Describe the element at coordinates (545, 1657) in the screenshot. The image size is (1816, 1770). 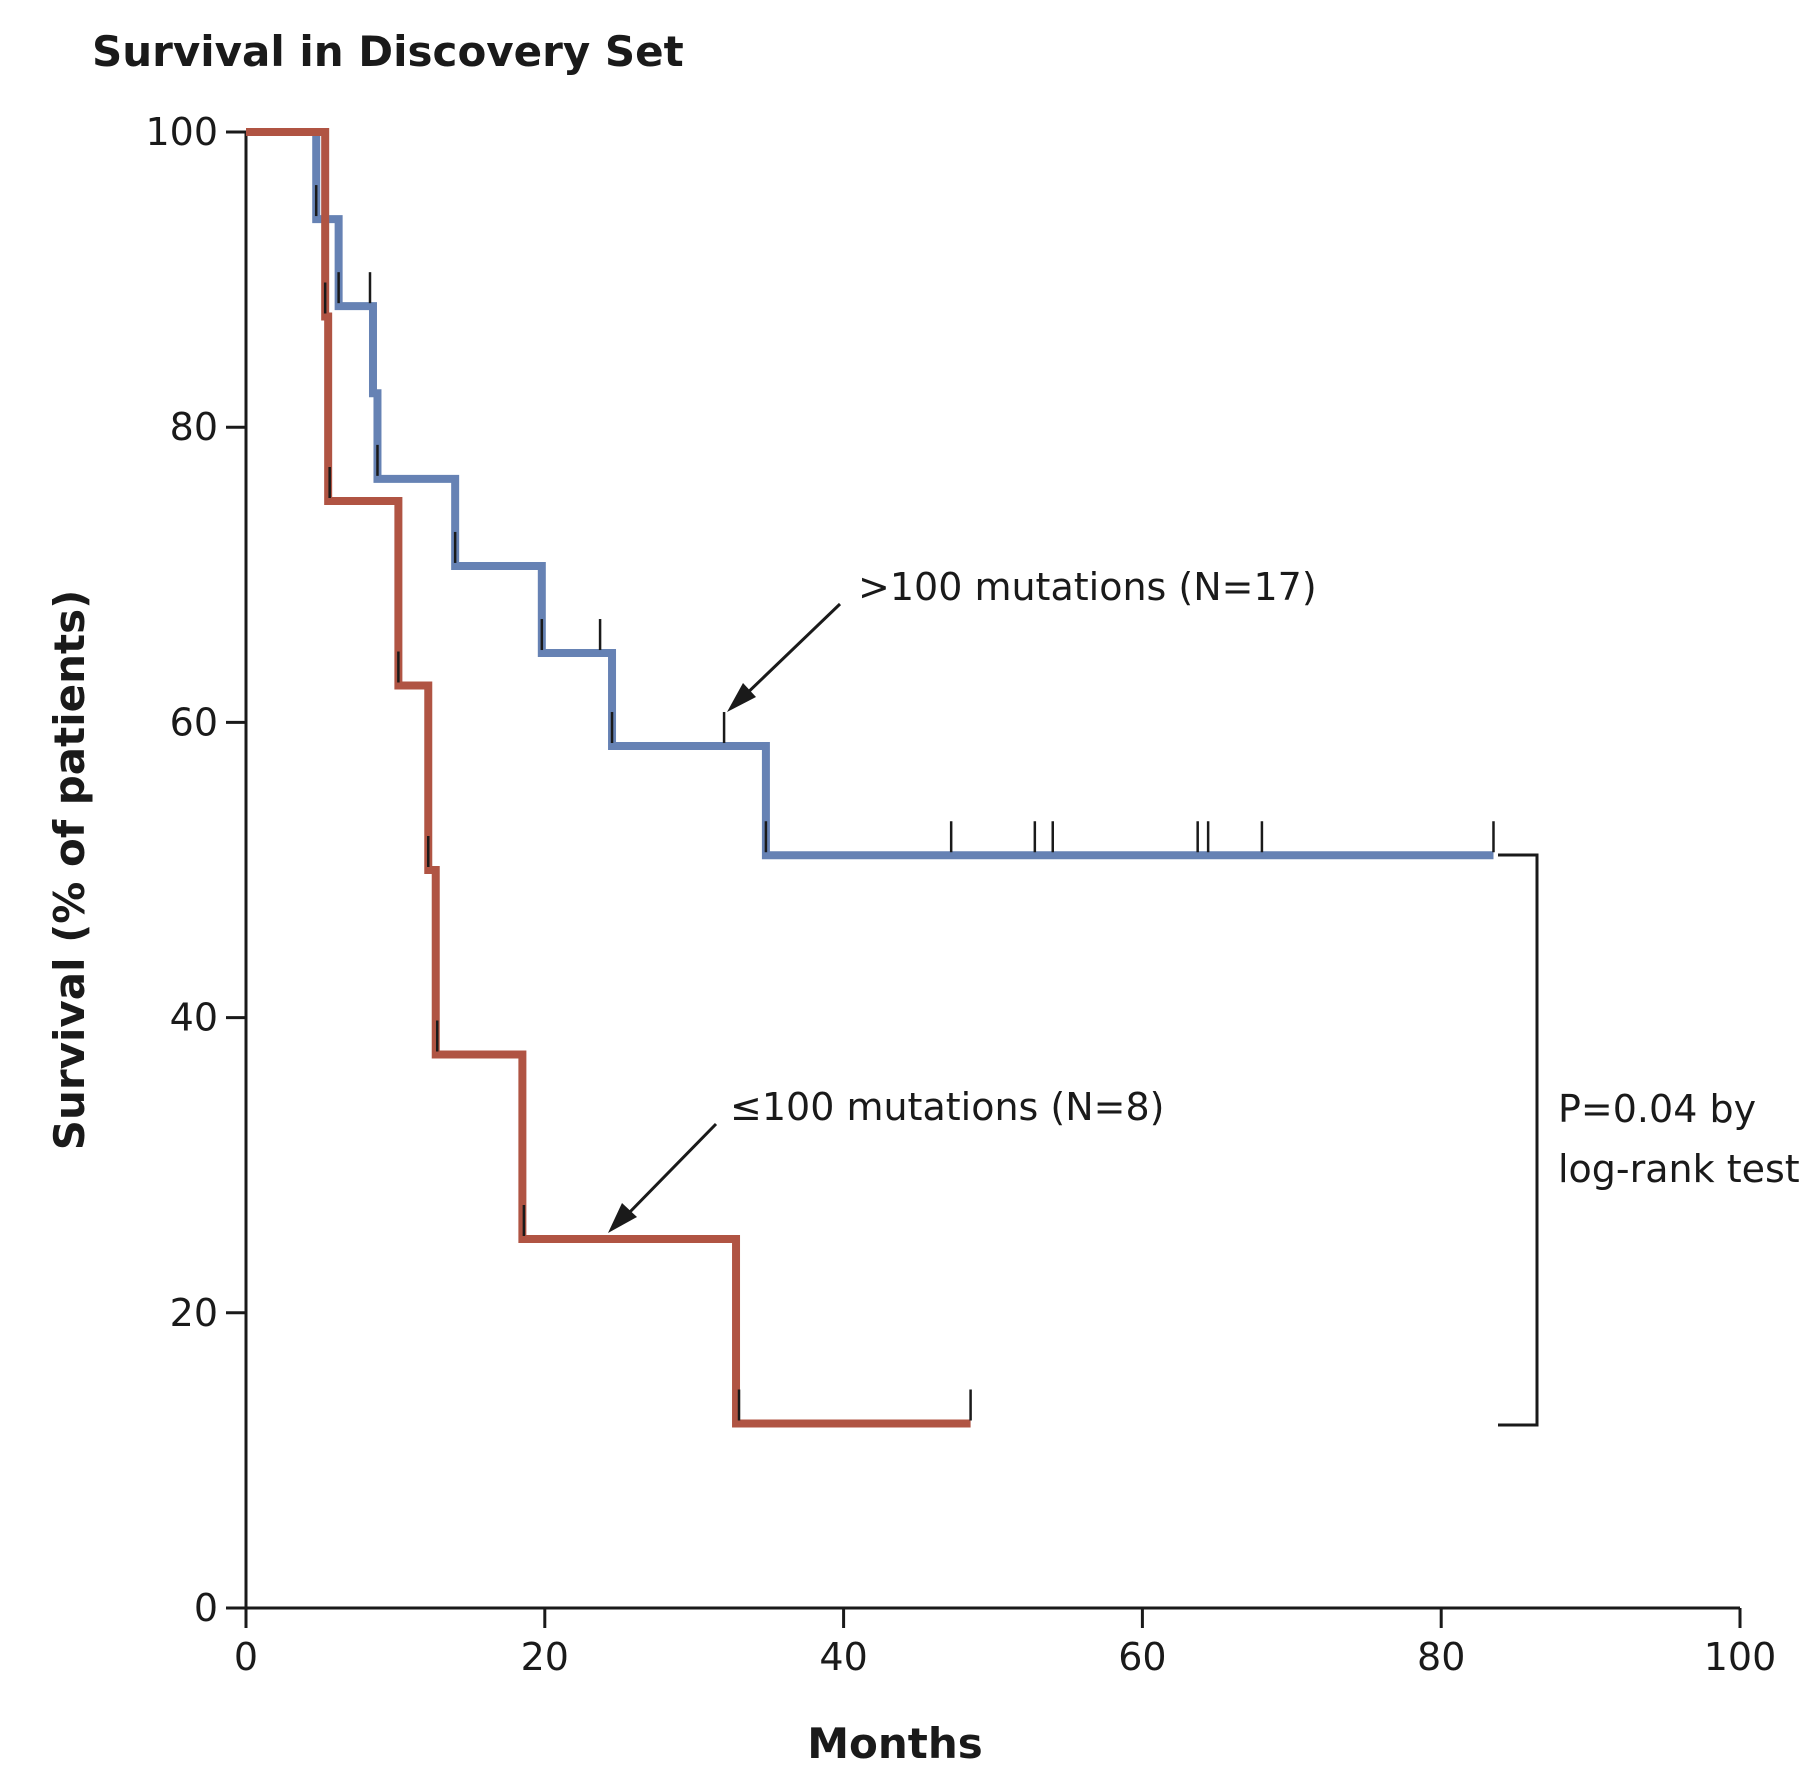
I see `x-tick-label-20: 20` at that location.